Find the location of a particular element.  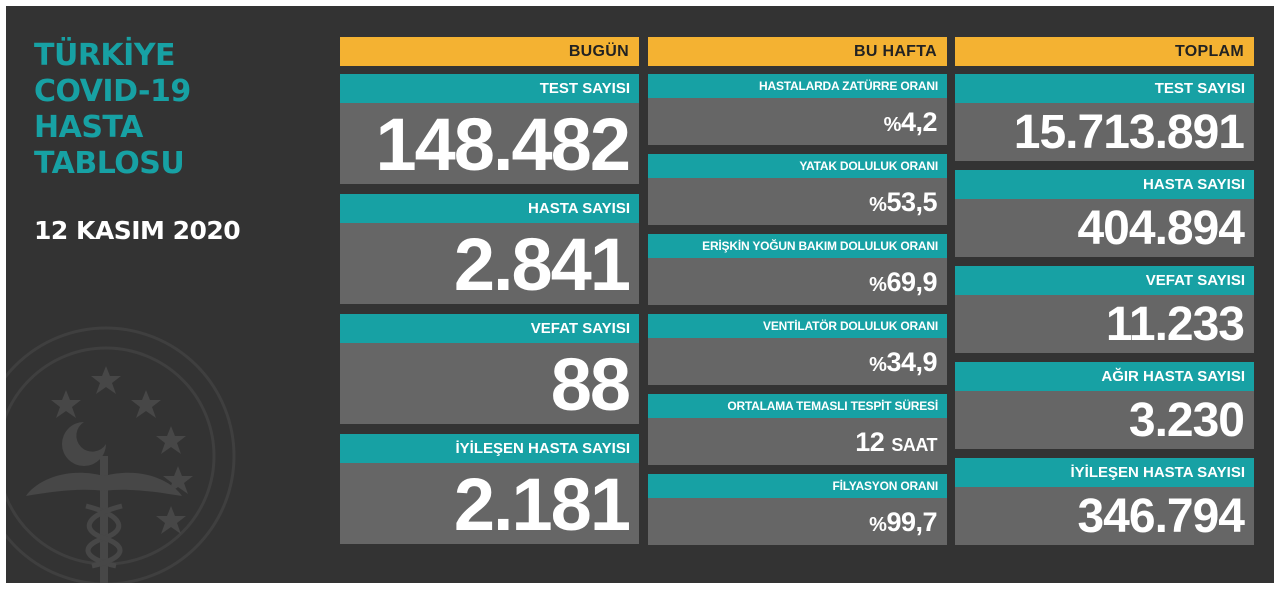

card-value: 2.841 is located at coordinates (489, 263).